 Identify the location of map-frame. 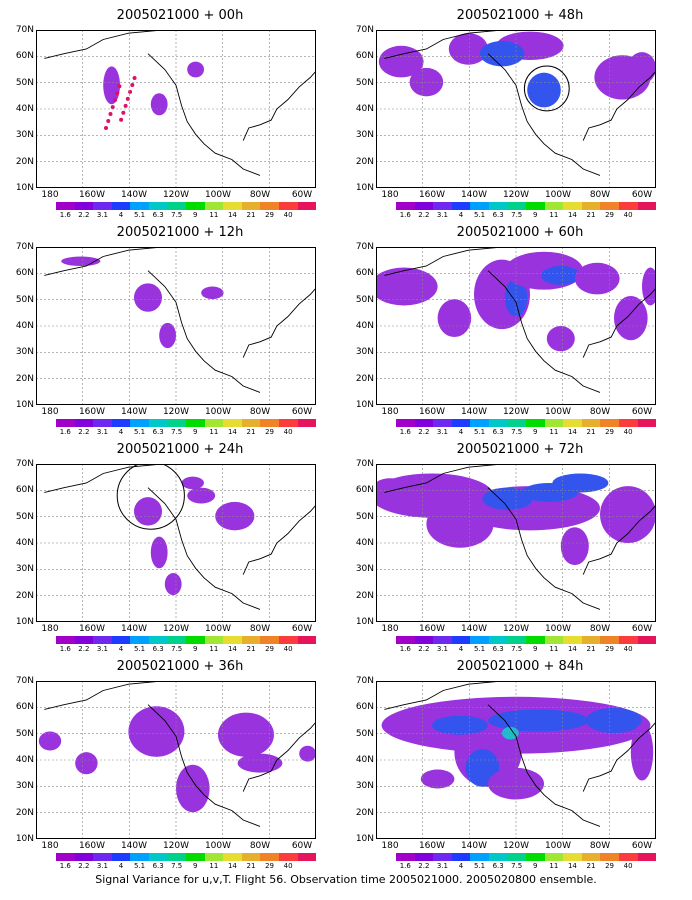
(516, 760).